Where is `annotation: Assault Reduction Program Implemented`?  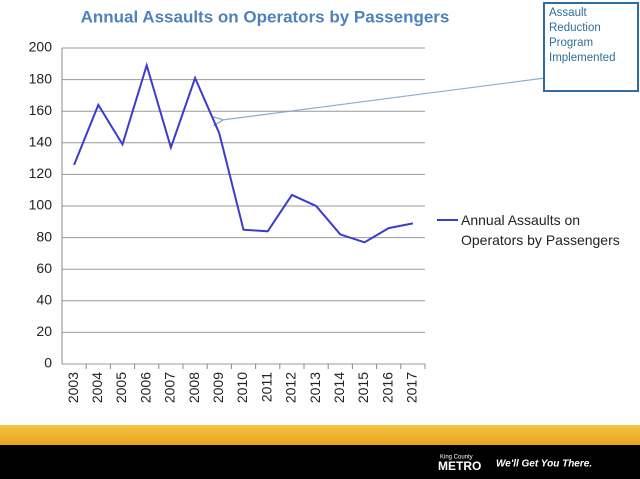
annotation: Assault Reduction Program Implemented is located at coordinates (591, 47).